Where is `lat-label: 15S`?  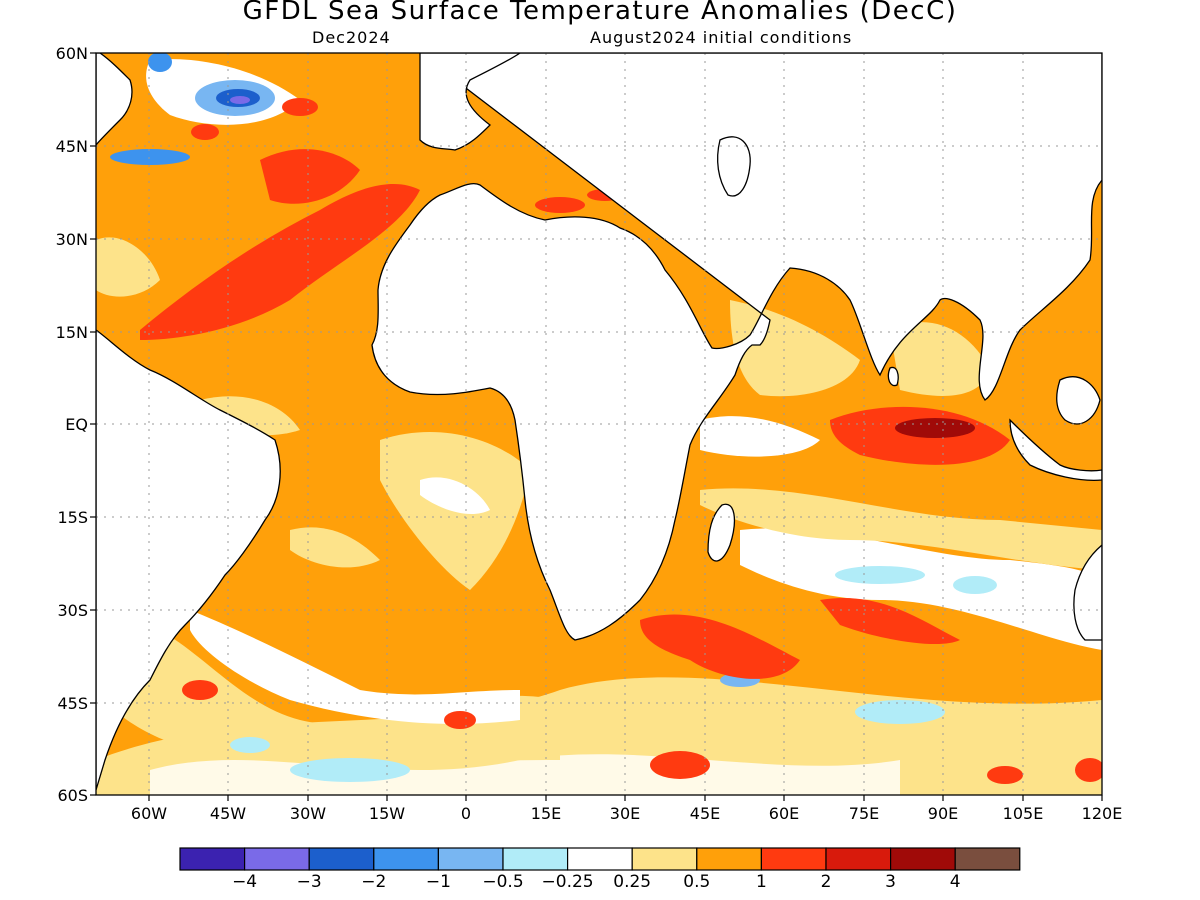
lat-label: 15S is located at coordinates (72, 517).